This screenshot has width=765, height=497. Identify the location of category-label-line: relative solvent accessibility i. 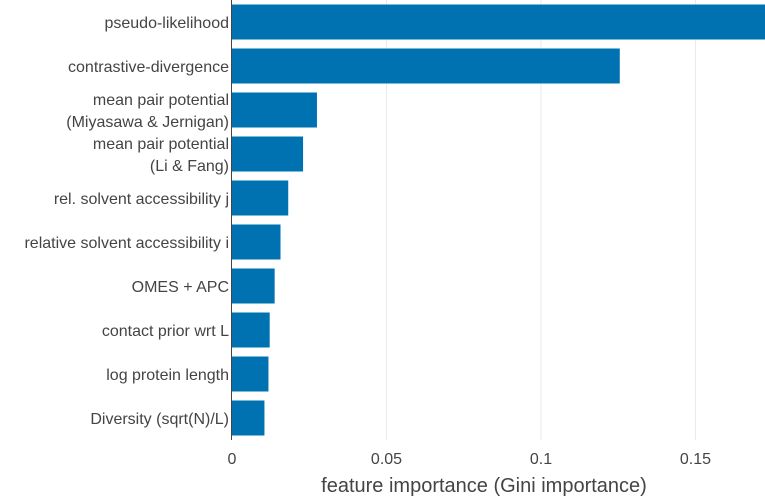
(126, 243).